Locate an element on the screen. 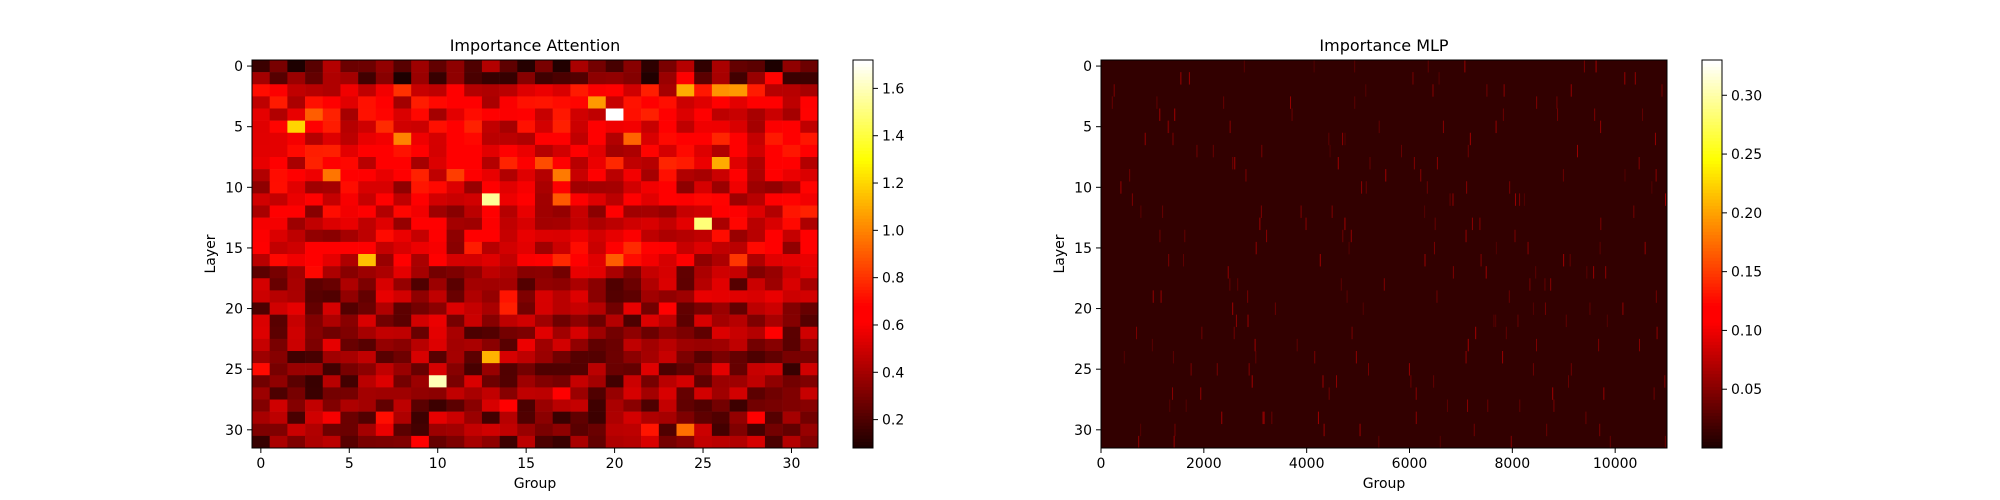 The image size is (2000, 500). x-tick-label: 15 is located at coordinates (526, 464).